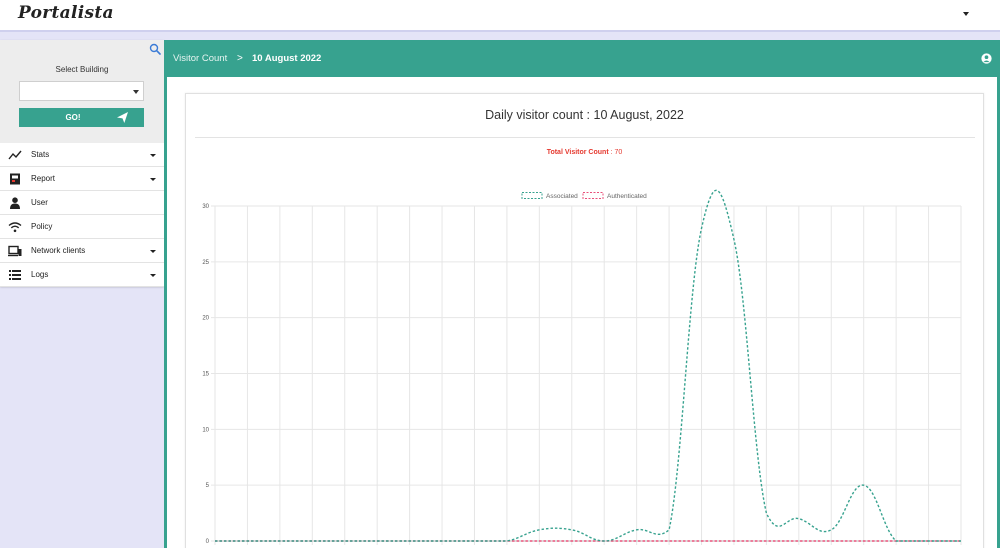 This screenshot has width=1000, height=548. What do you see at coordinates (208, 486) in the screenshot?
I see `y-tick-label: 5` at bounding box center [208, 486].